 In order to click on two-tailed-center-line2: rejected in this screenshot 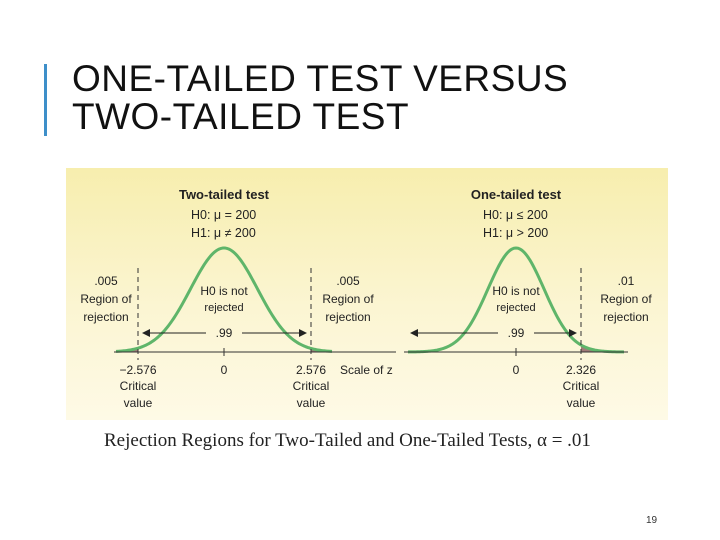, I will do `click(223, 308)`.